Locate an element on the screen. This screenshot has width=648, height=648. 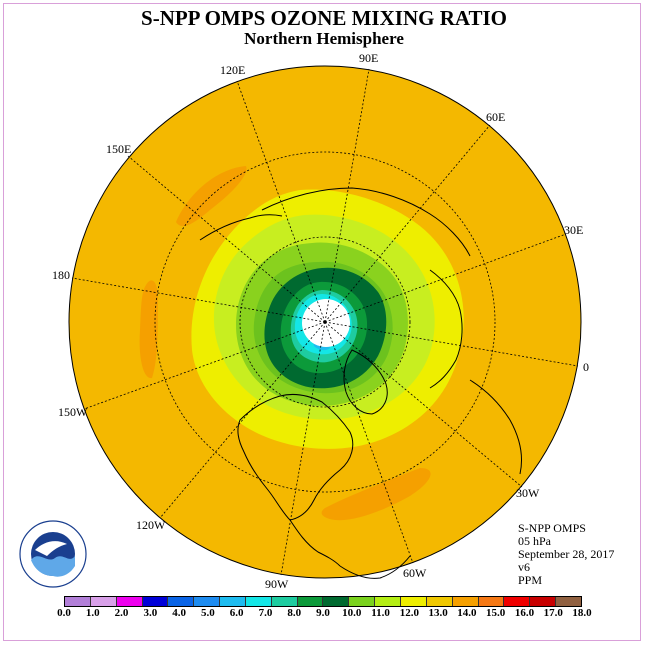
colorbar-tick-label: 8.0 is located at coordinates (294, 613).